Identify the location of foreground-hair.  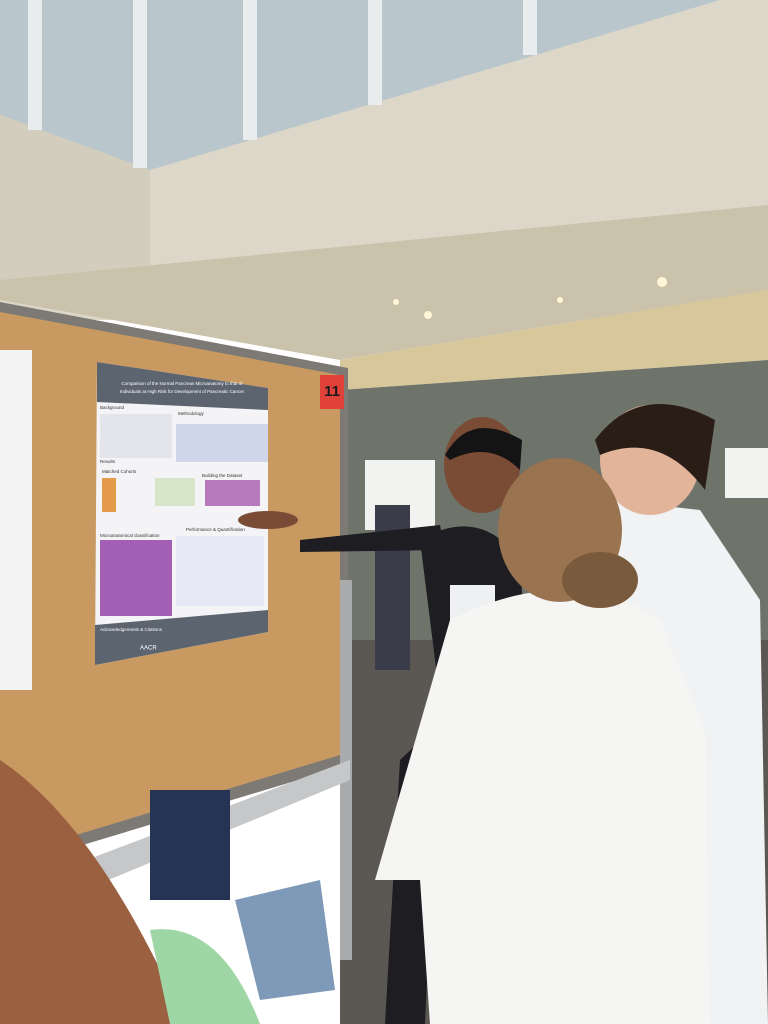
(90, 892).